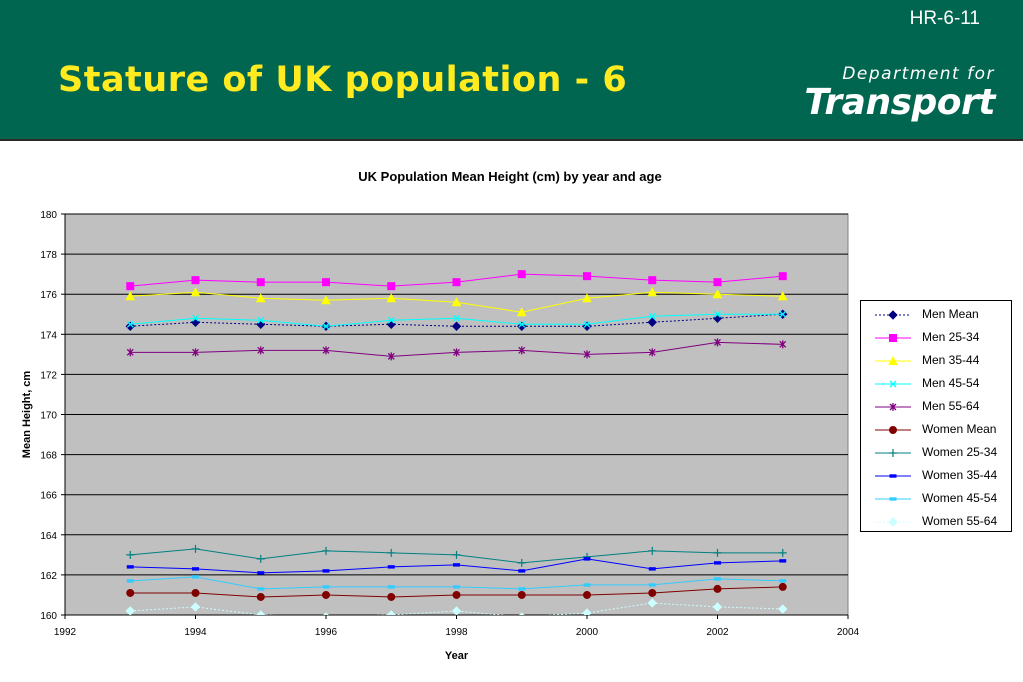 The width and height of the screenshot is (1023, 682). I want to click on y-tick-label: 174, so click(48, 335).